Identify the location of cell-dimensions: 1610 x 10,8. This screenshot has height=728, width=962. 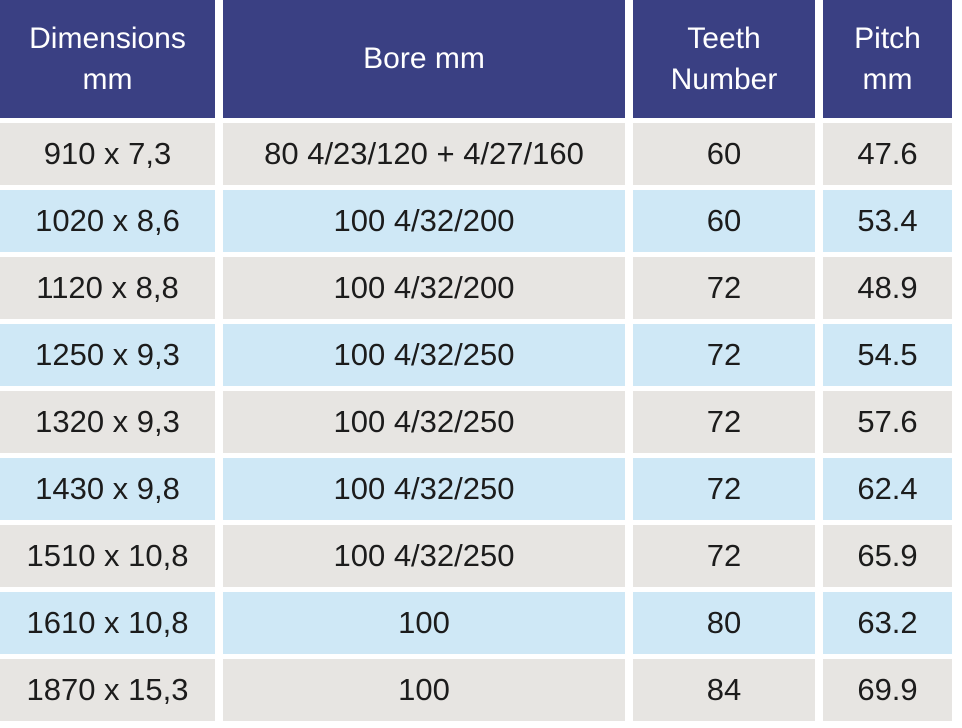
(107, 623).